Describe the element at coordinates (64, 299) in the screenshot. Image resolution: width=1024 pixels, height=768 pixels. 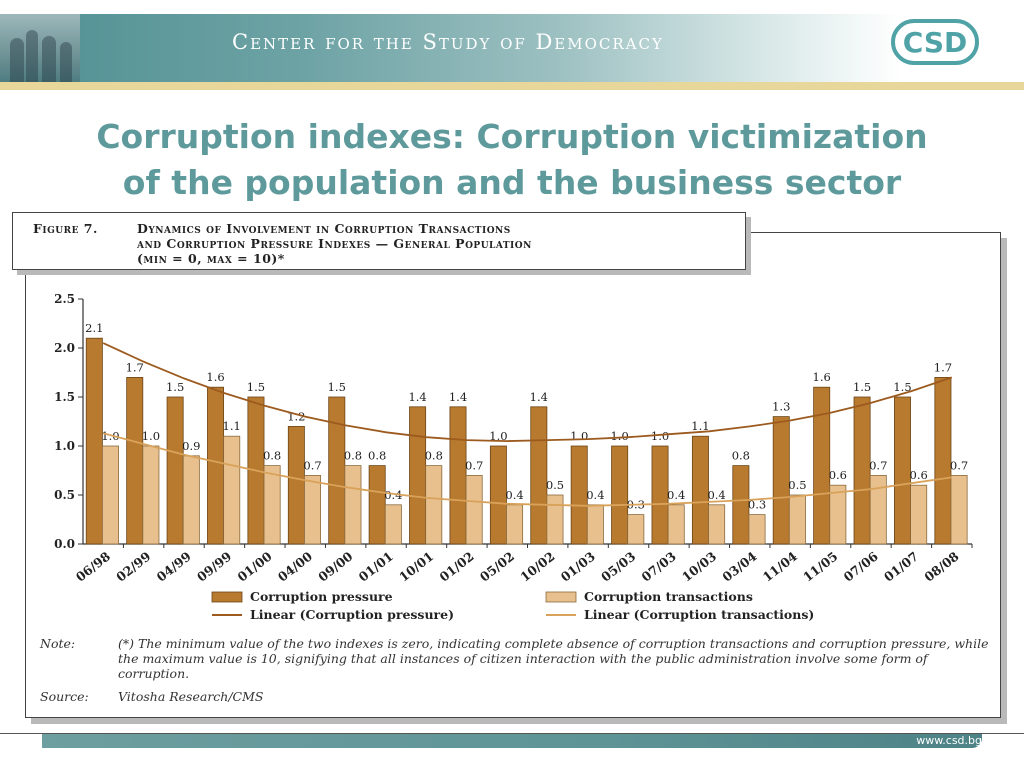
I see `y-tick-label: 2.5` at that location.